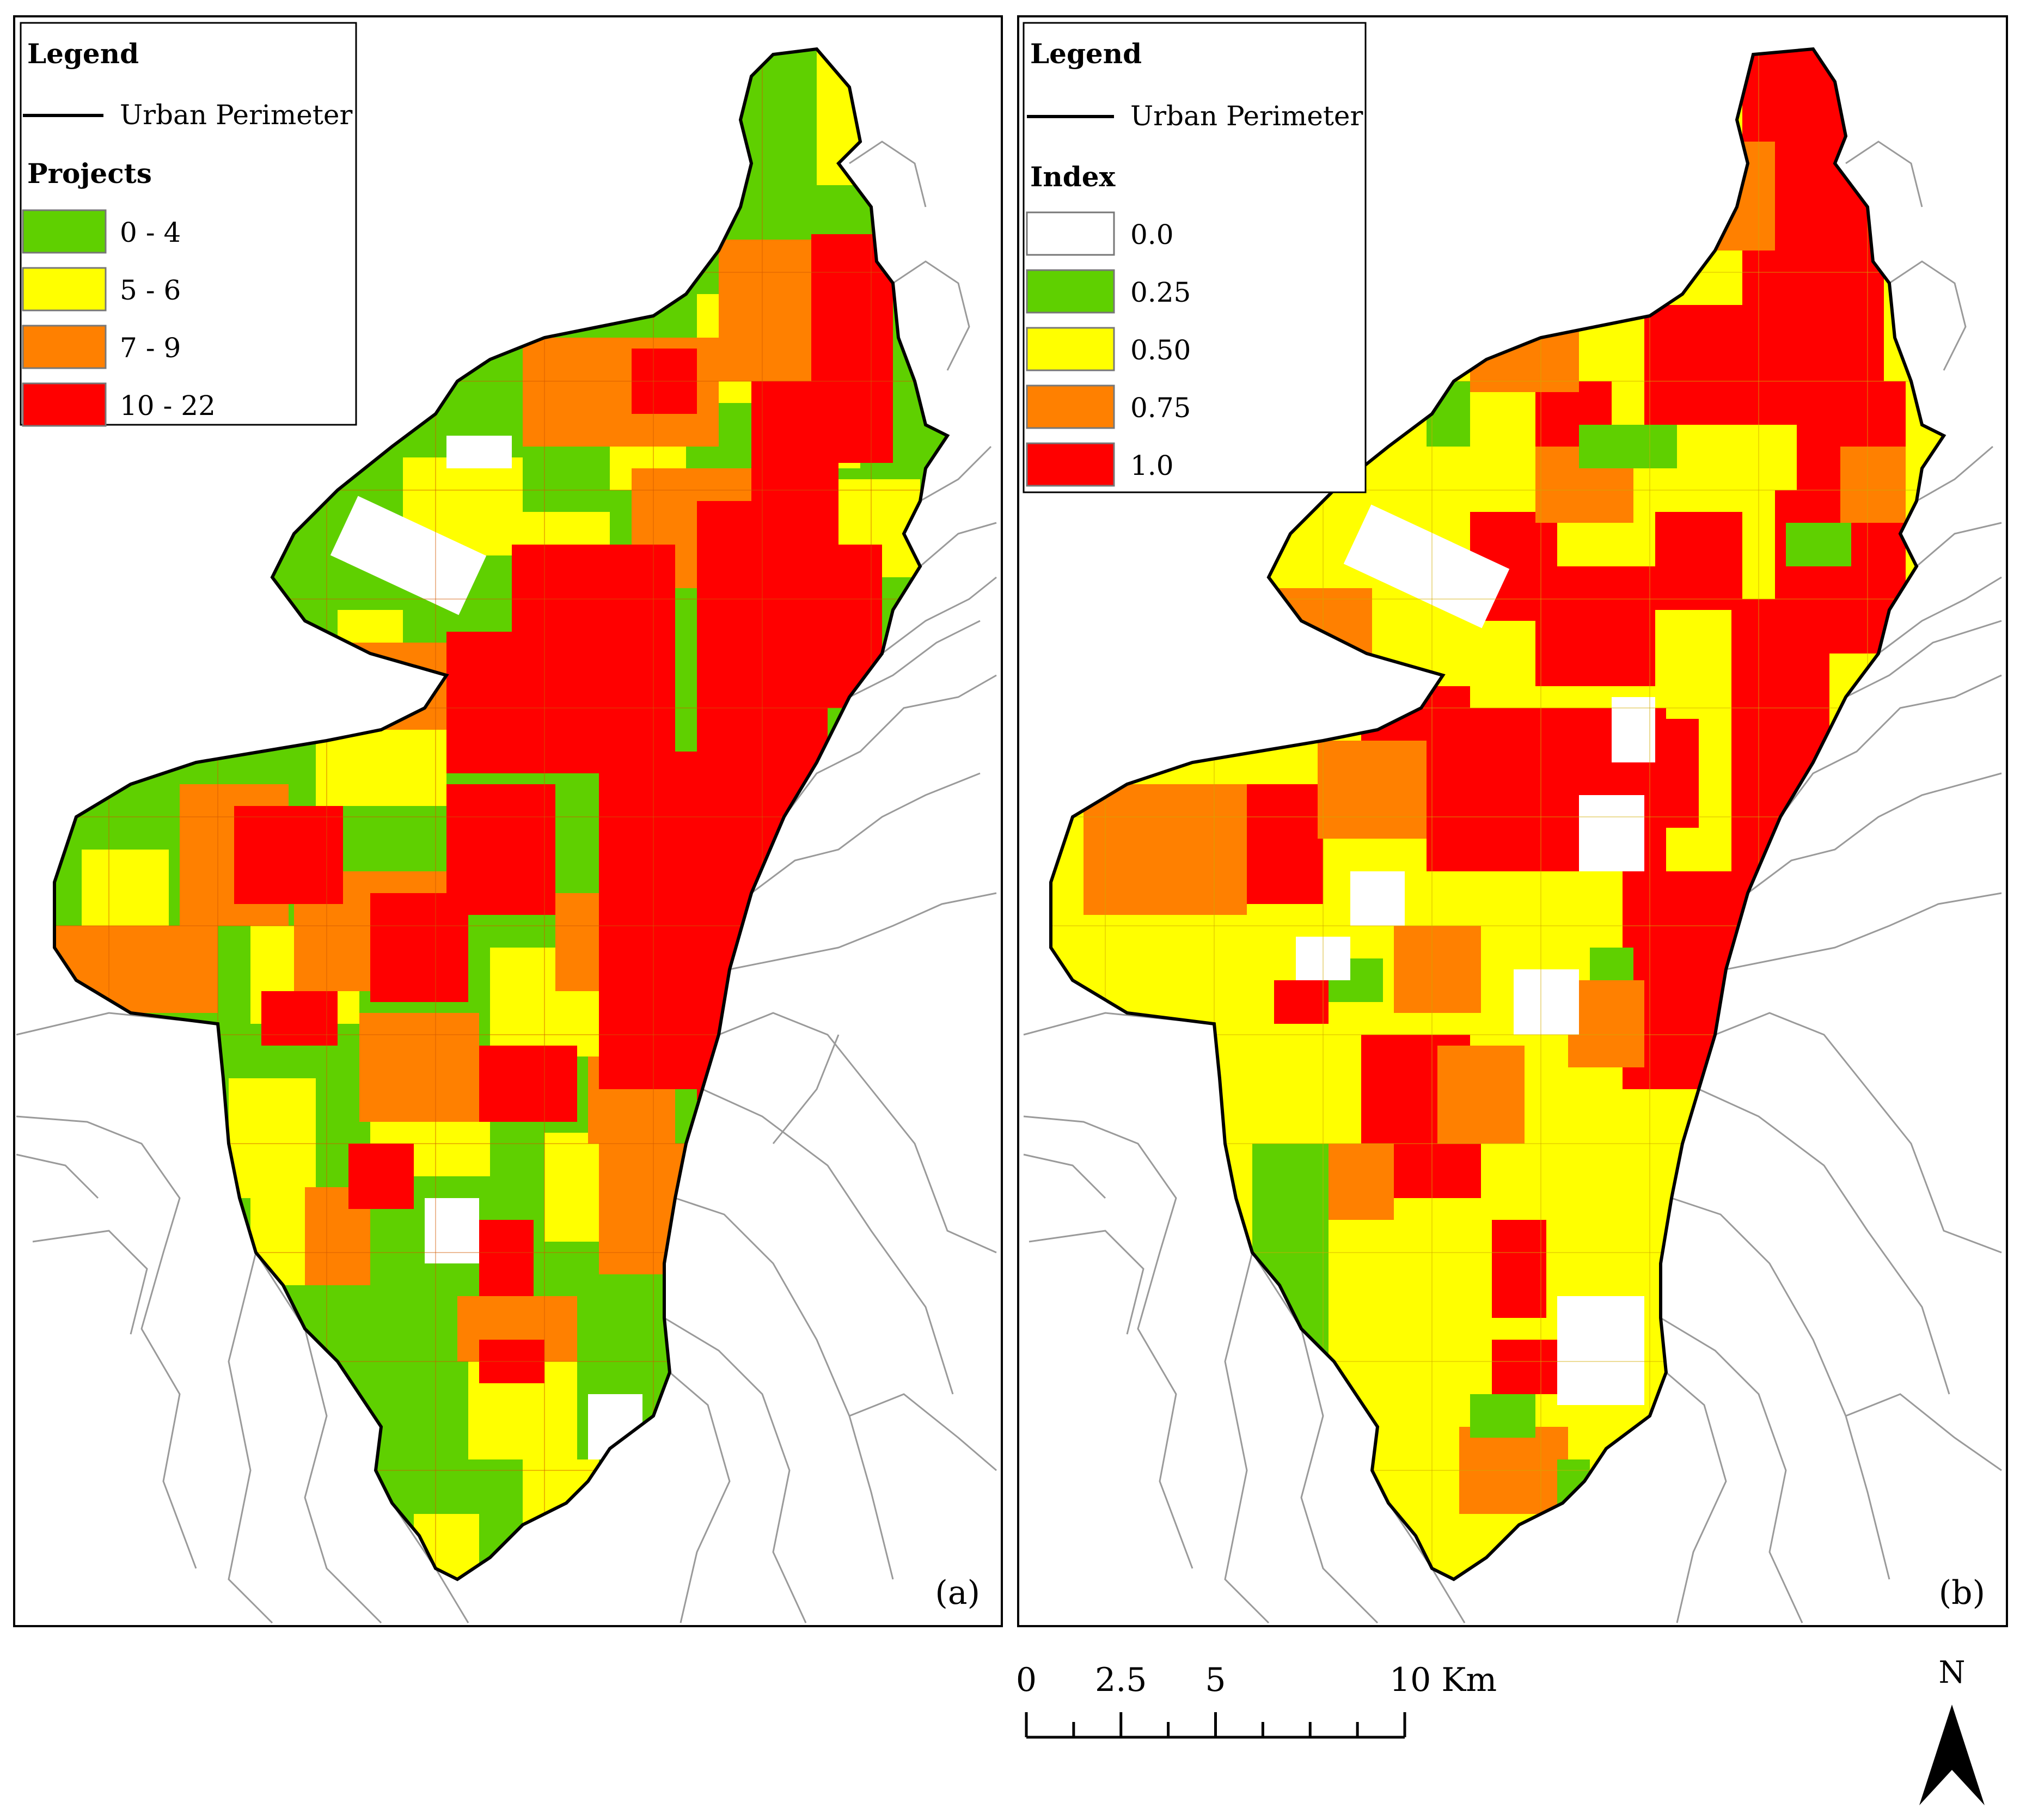 This screenshot has height=1820, width=2020. I want to click on scale-ticks, so click(1216, 1725).